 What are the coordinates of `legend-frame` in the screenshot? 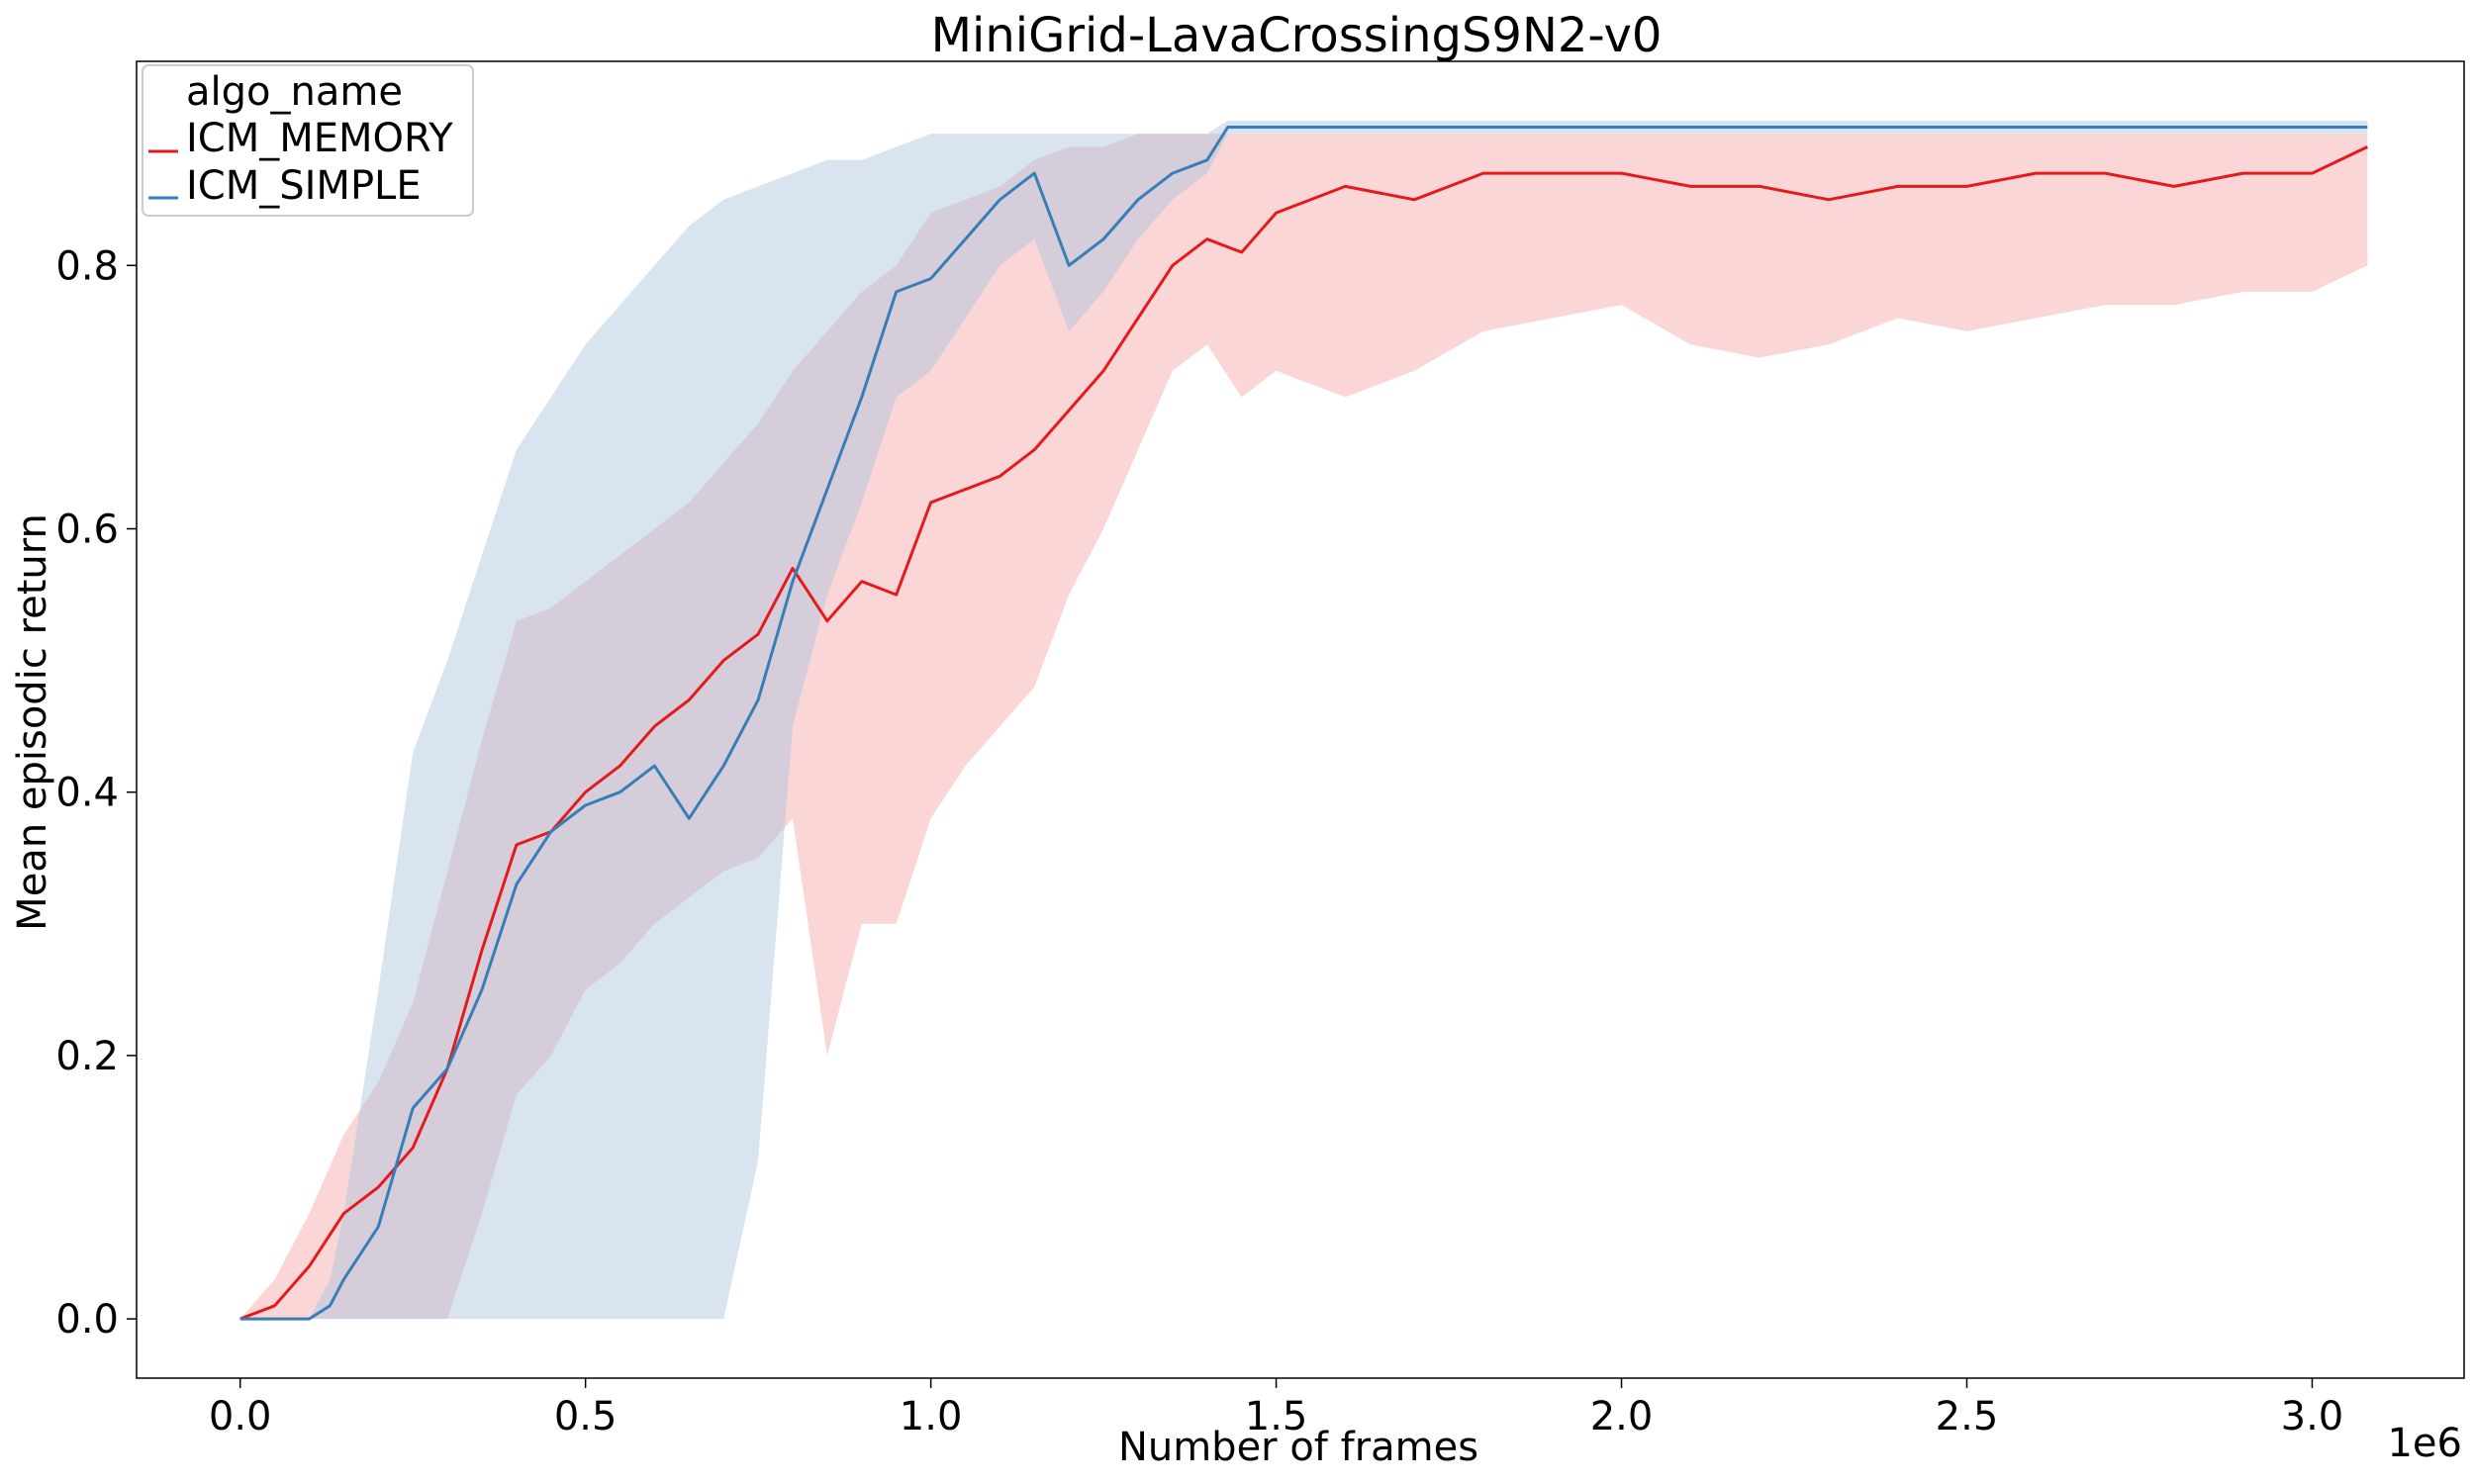 It's located at (308, 140).